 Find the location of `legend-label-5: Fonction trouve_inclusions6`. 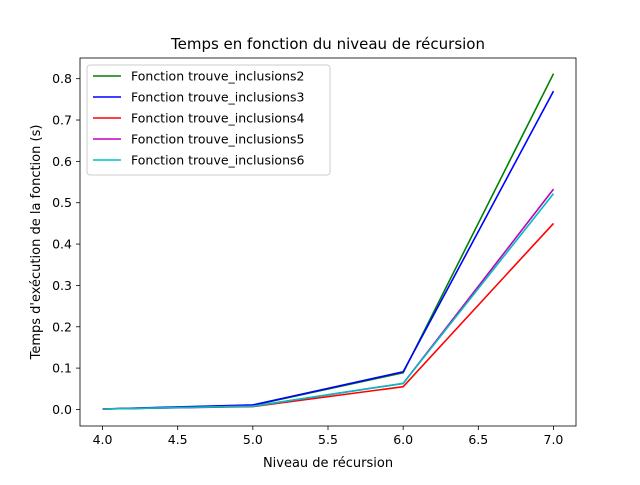

legend-label-5: Fonction trouve_inclusions6 is located at coordinates (218, 160).